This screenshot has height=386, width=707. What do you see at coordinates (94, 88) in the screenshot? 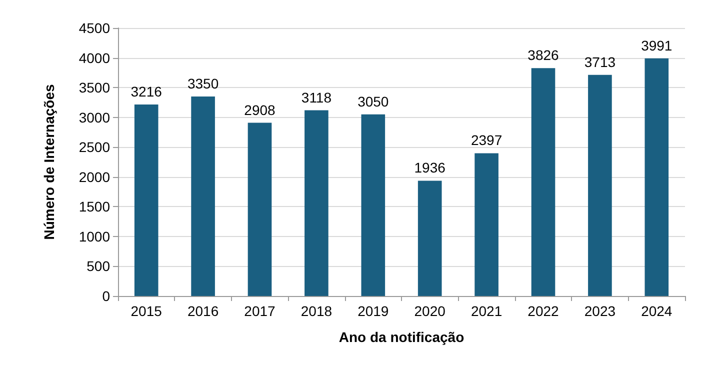
I see `y-tick-label: 3500` at bounding box center [94, 88].